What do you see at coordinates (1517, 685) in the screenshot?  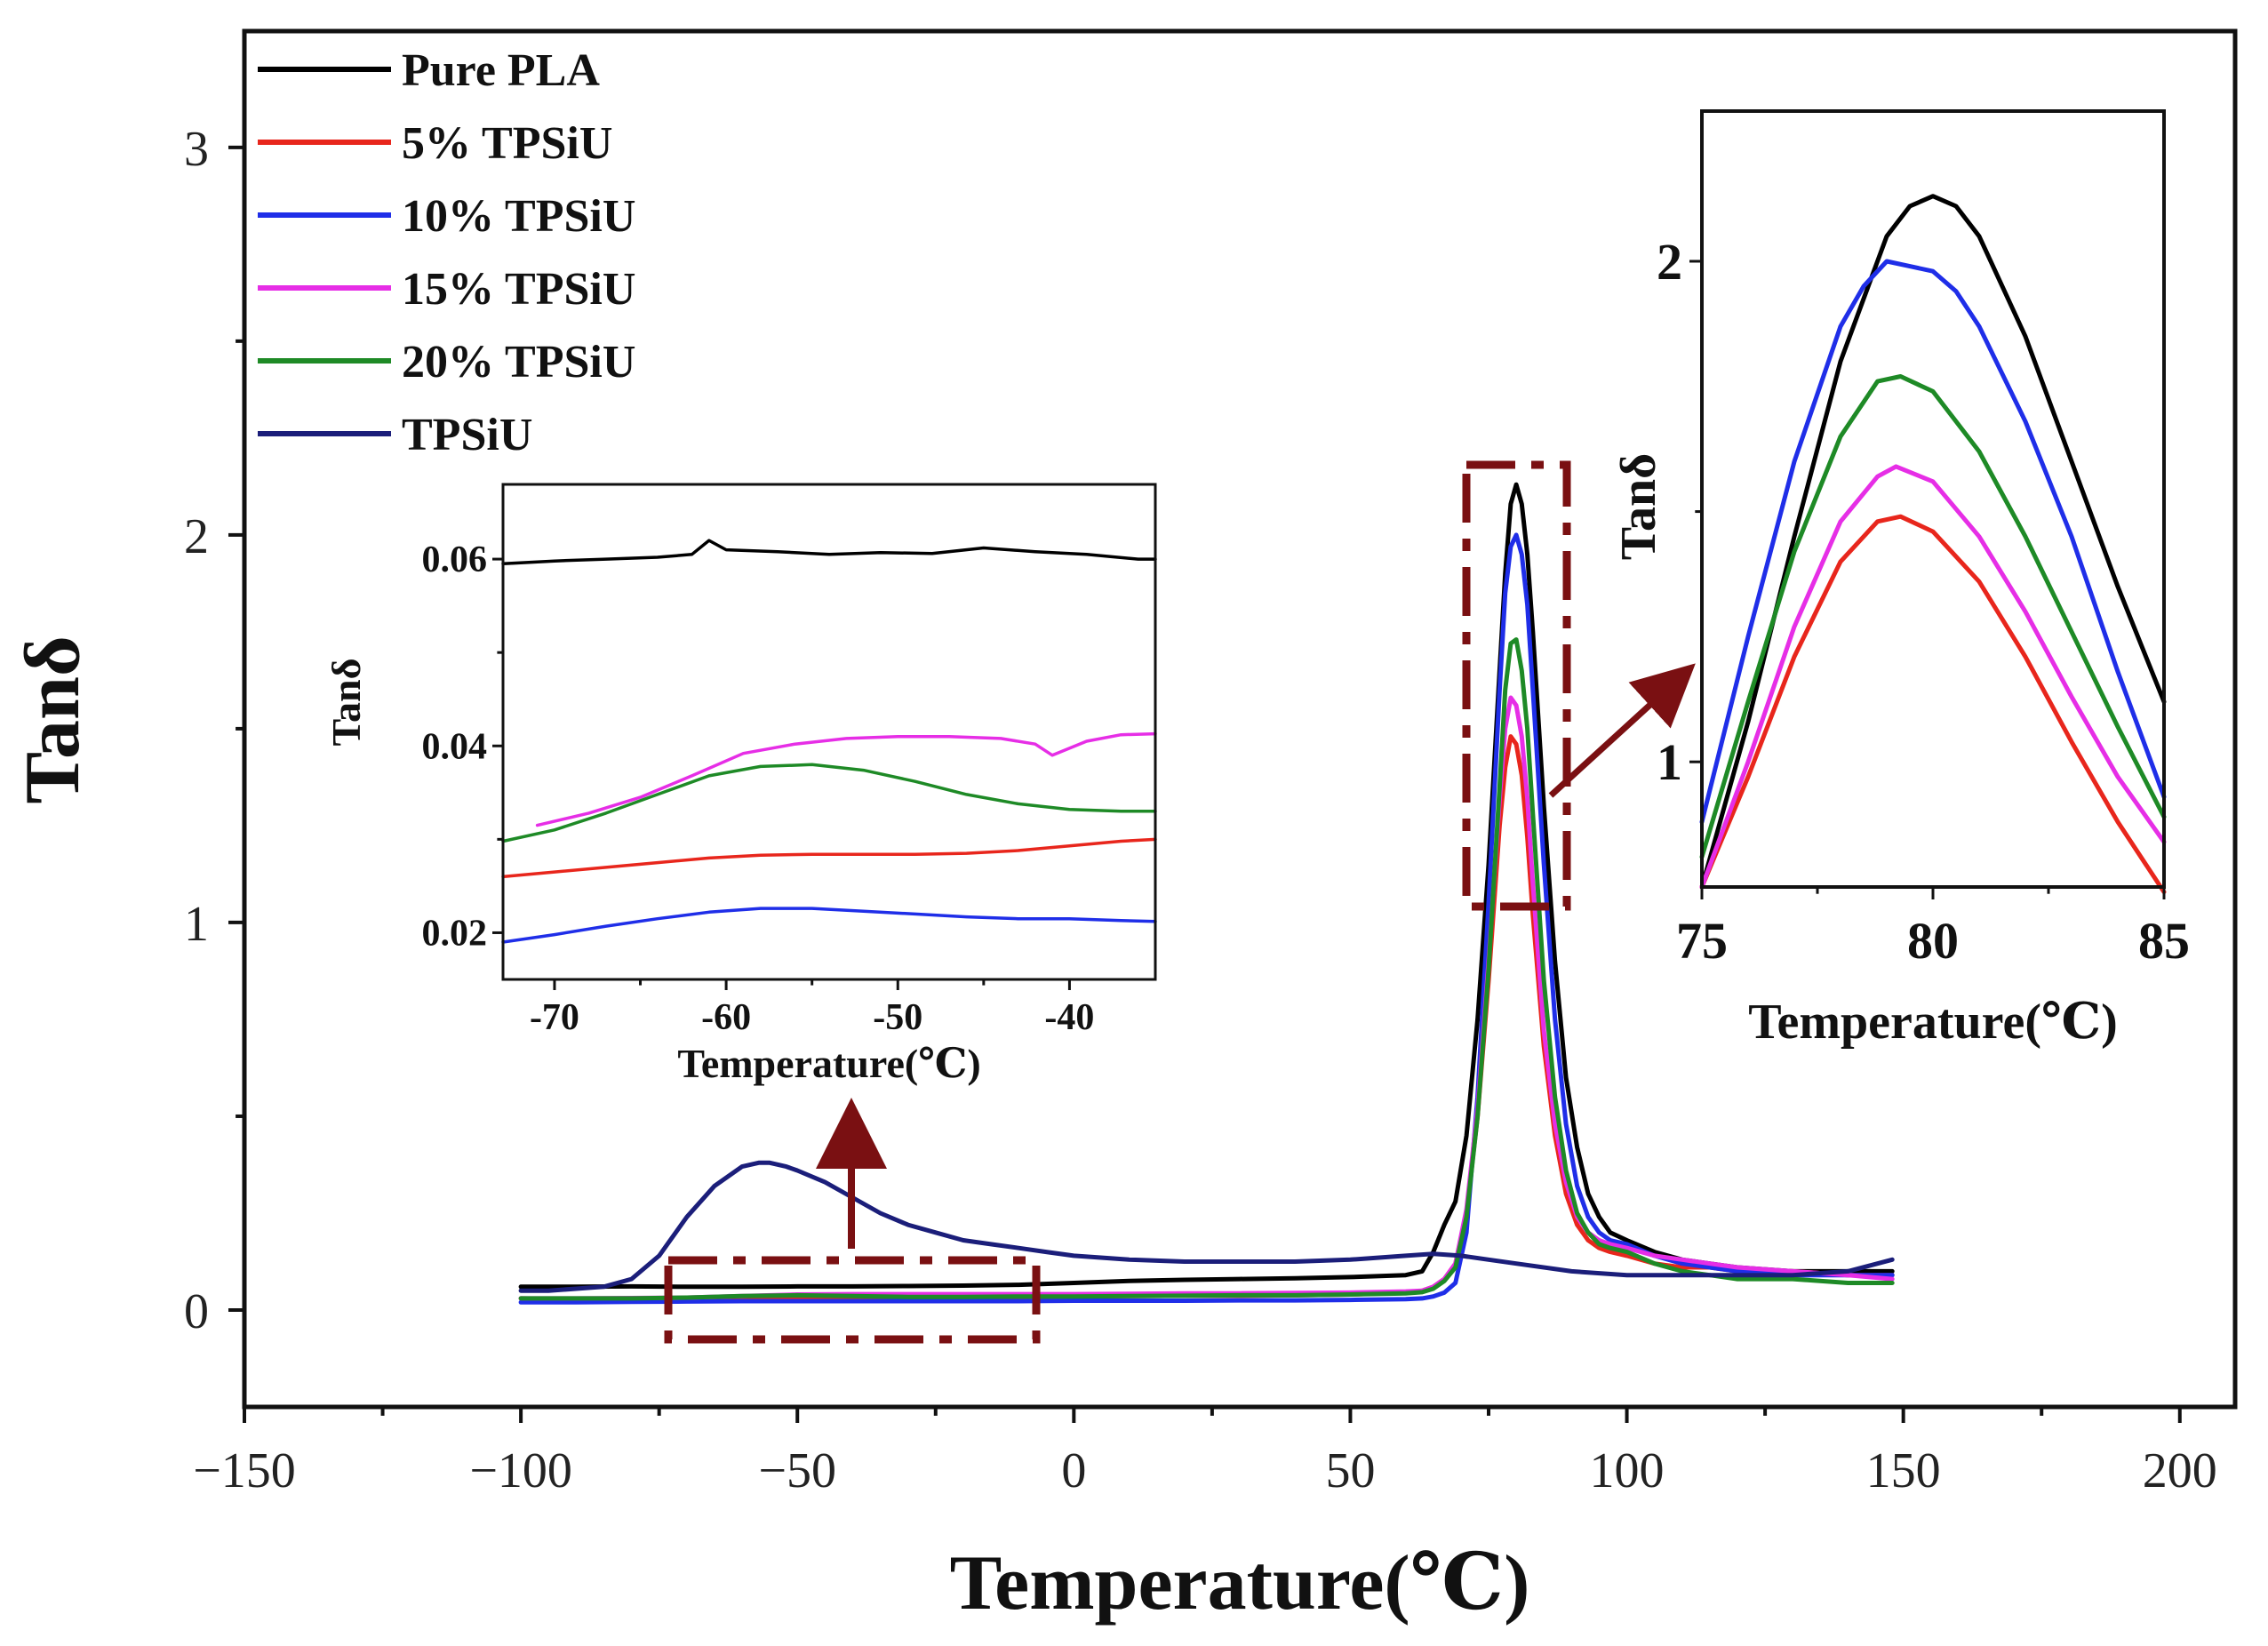 I see `peak-zoom-box` at bounding box center [1517, 685].